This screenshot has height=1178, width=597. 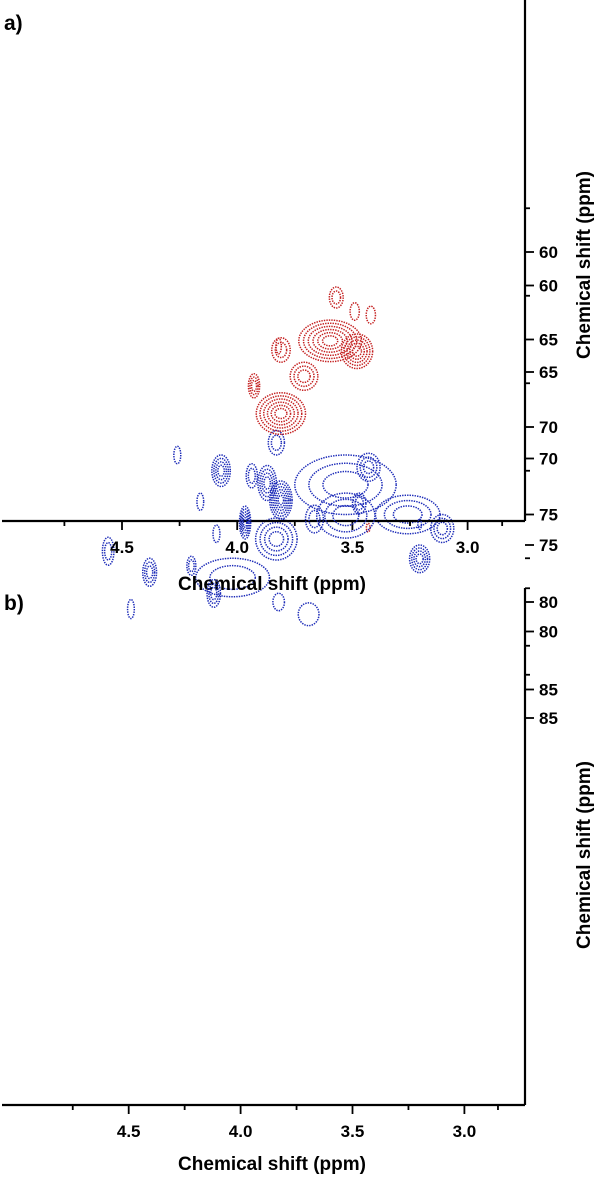 I want to click on x-tick-label: 3.0, so click(x=465, y=1131).